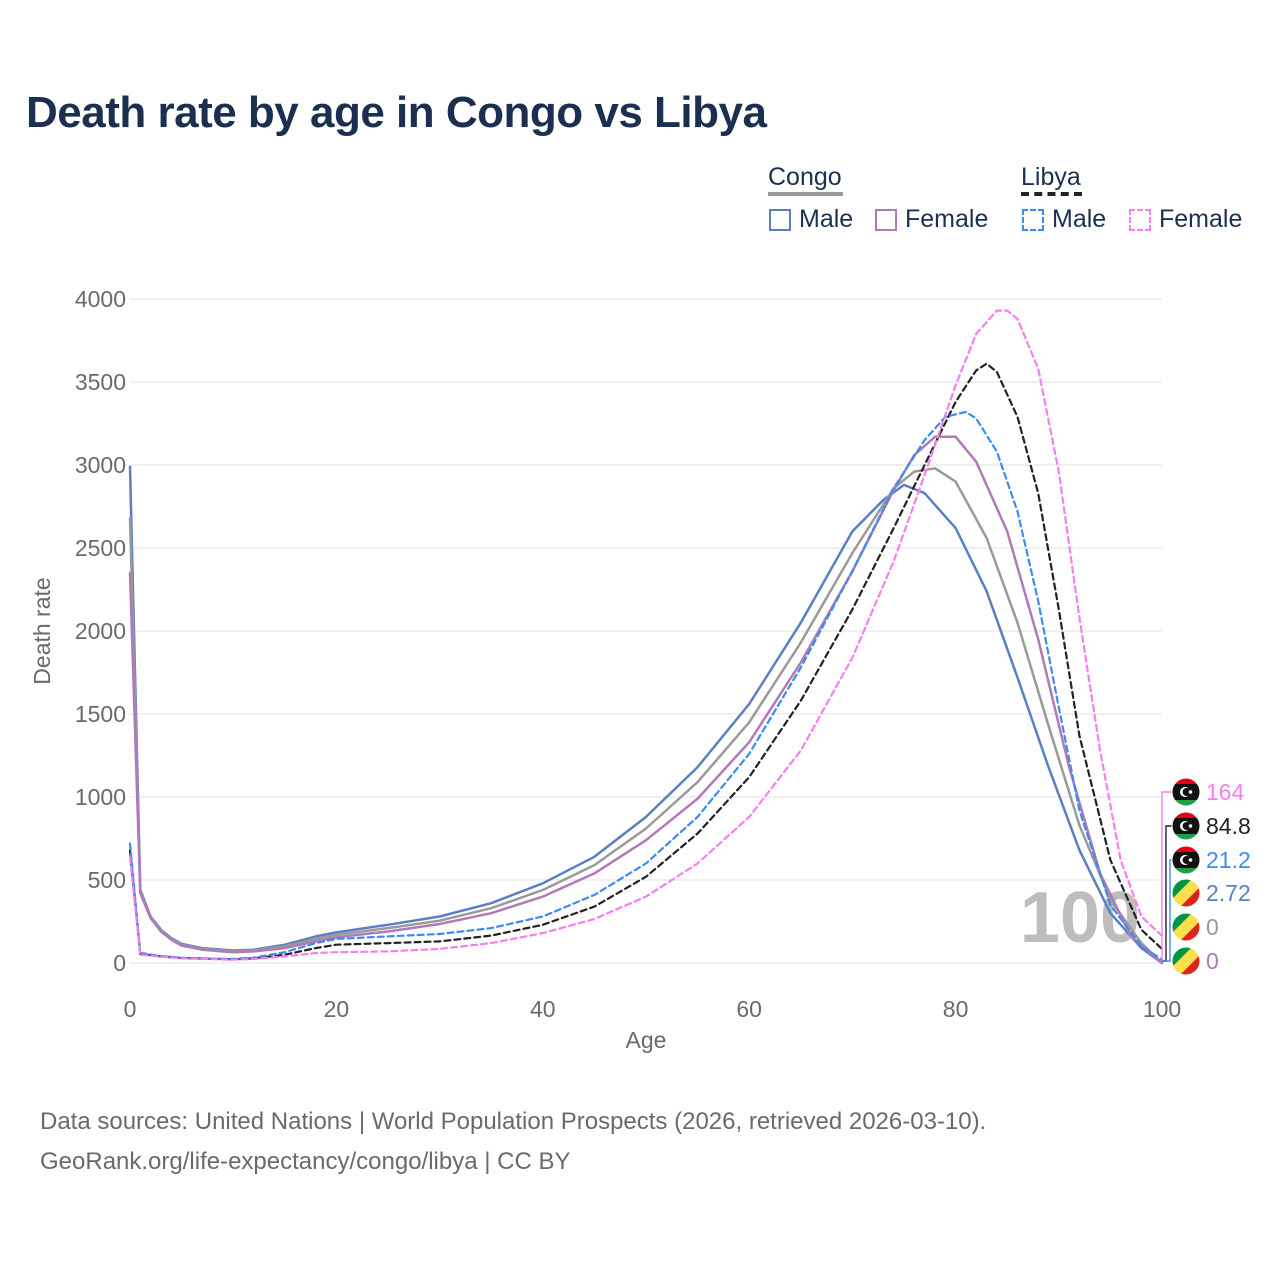 The height and width of the screenshot is (1280, 1280). I want to click on legend-swatch-congo-female, so click(886, 220).